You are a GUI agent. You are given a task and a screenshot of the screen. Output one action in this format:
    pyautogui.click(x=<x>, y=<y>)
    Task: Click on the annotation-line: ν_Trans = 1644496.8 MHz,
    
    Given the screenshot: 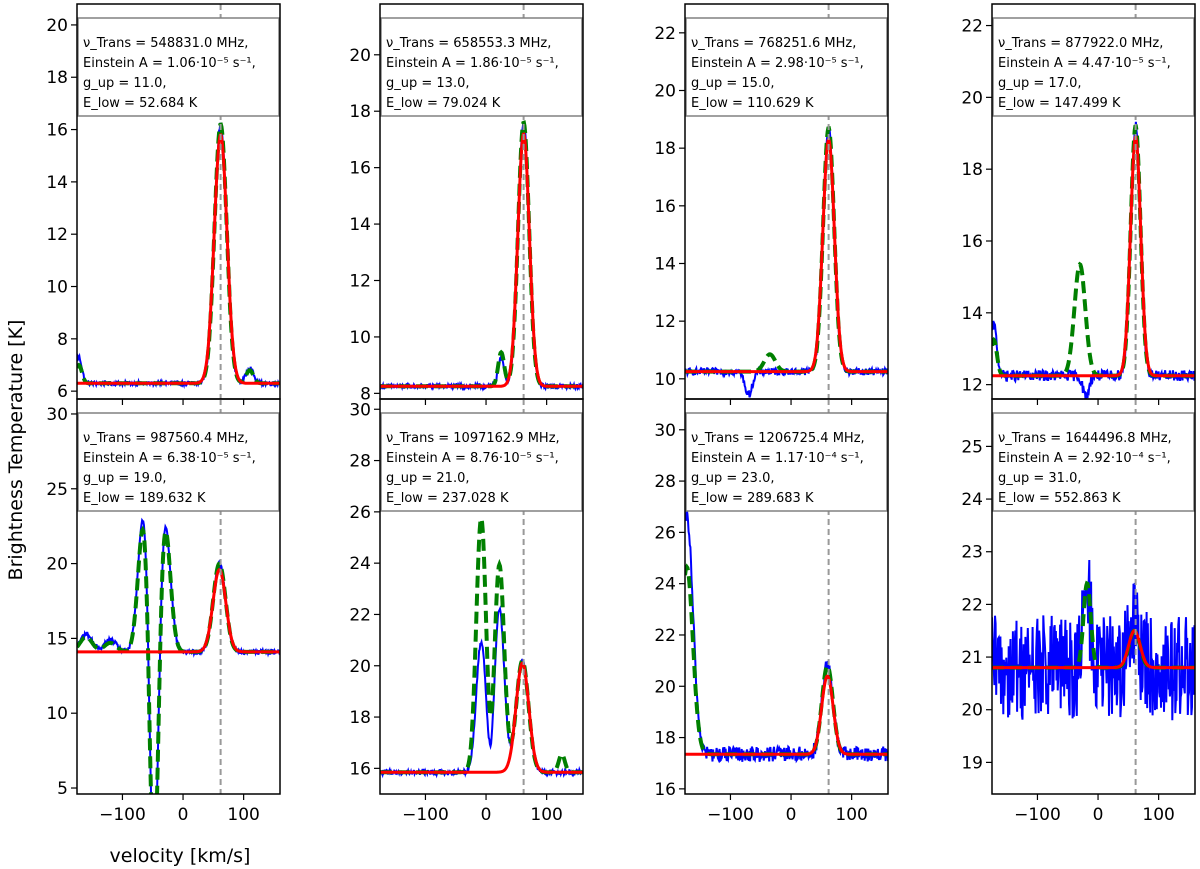 What is the action you would take?
    pyautogui.click(x=1085, y=438)
    